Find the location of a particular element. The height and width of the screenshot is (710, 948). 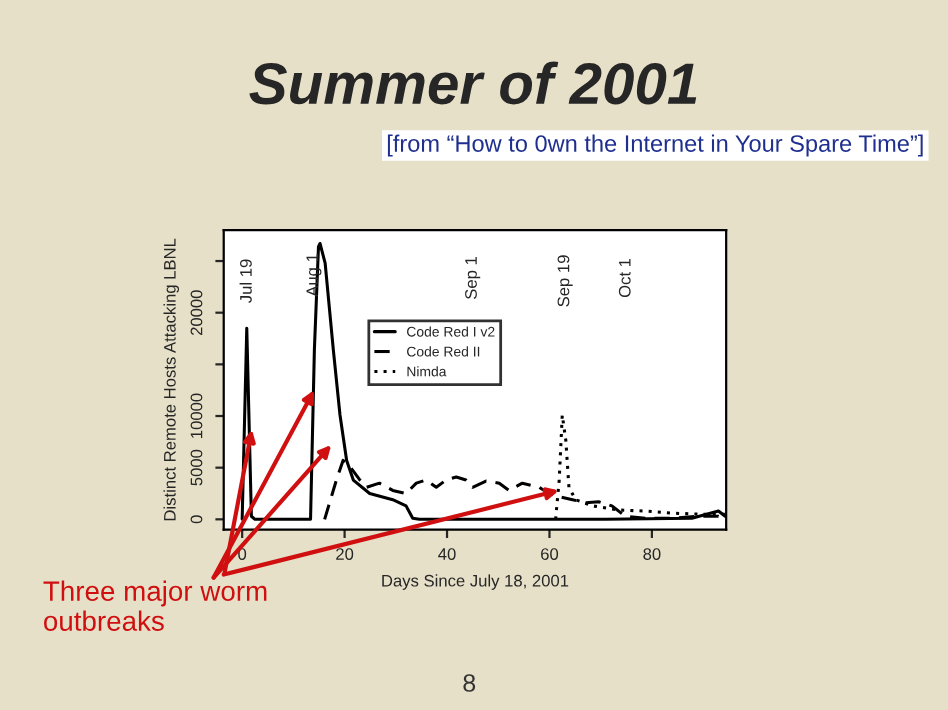

annotation: Oct 1 is located at coordinates (624, 278).